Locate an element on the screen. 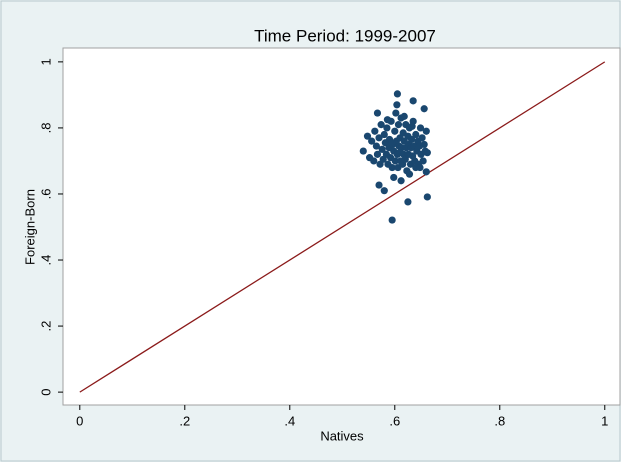 The image size is (621, 462). y-tick-label: .2 is located at coordinates (45, 326).